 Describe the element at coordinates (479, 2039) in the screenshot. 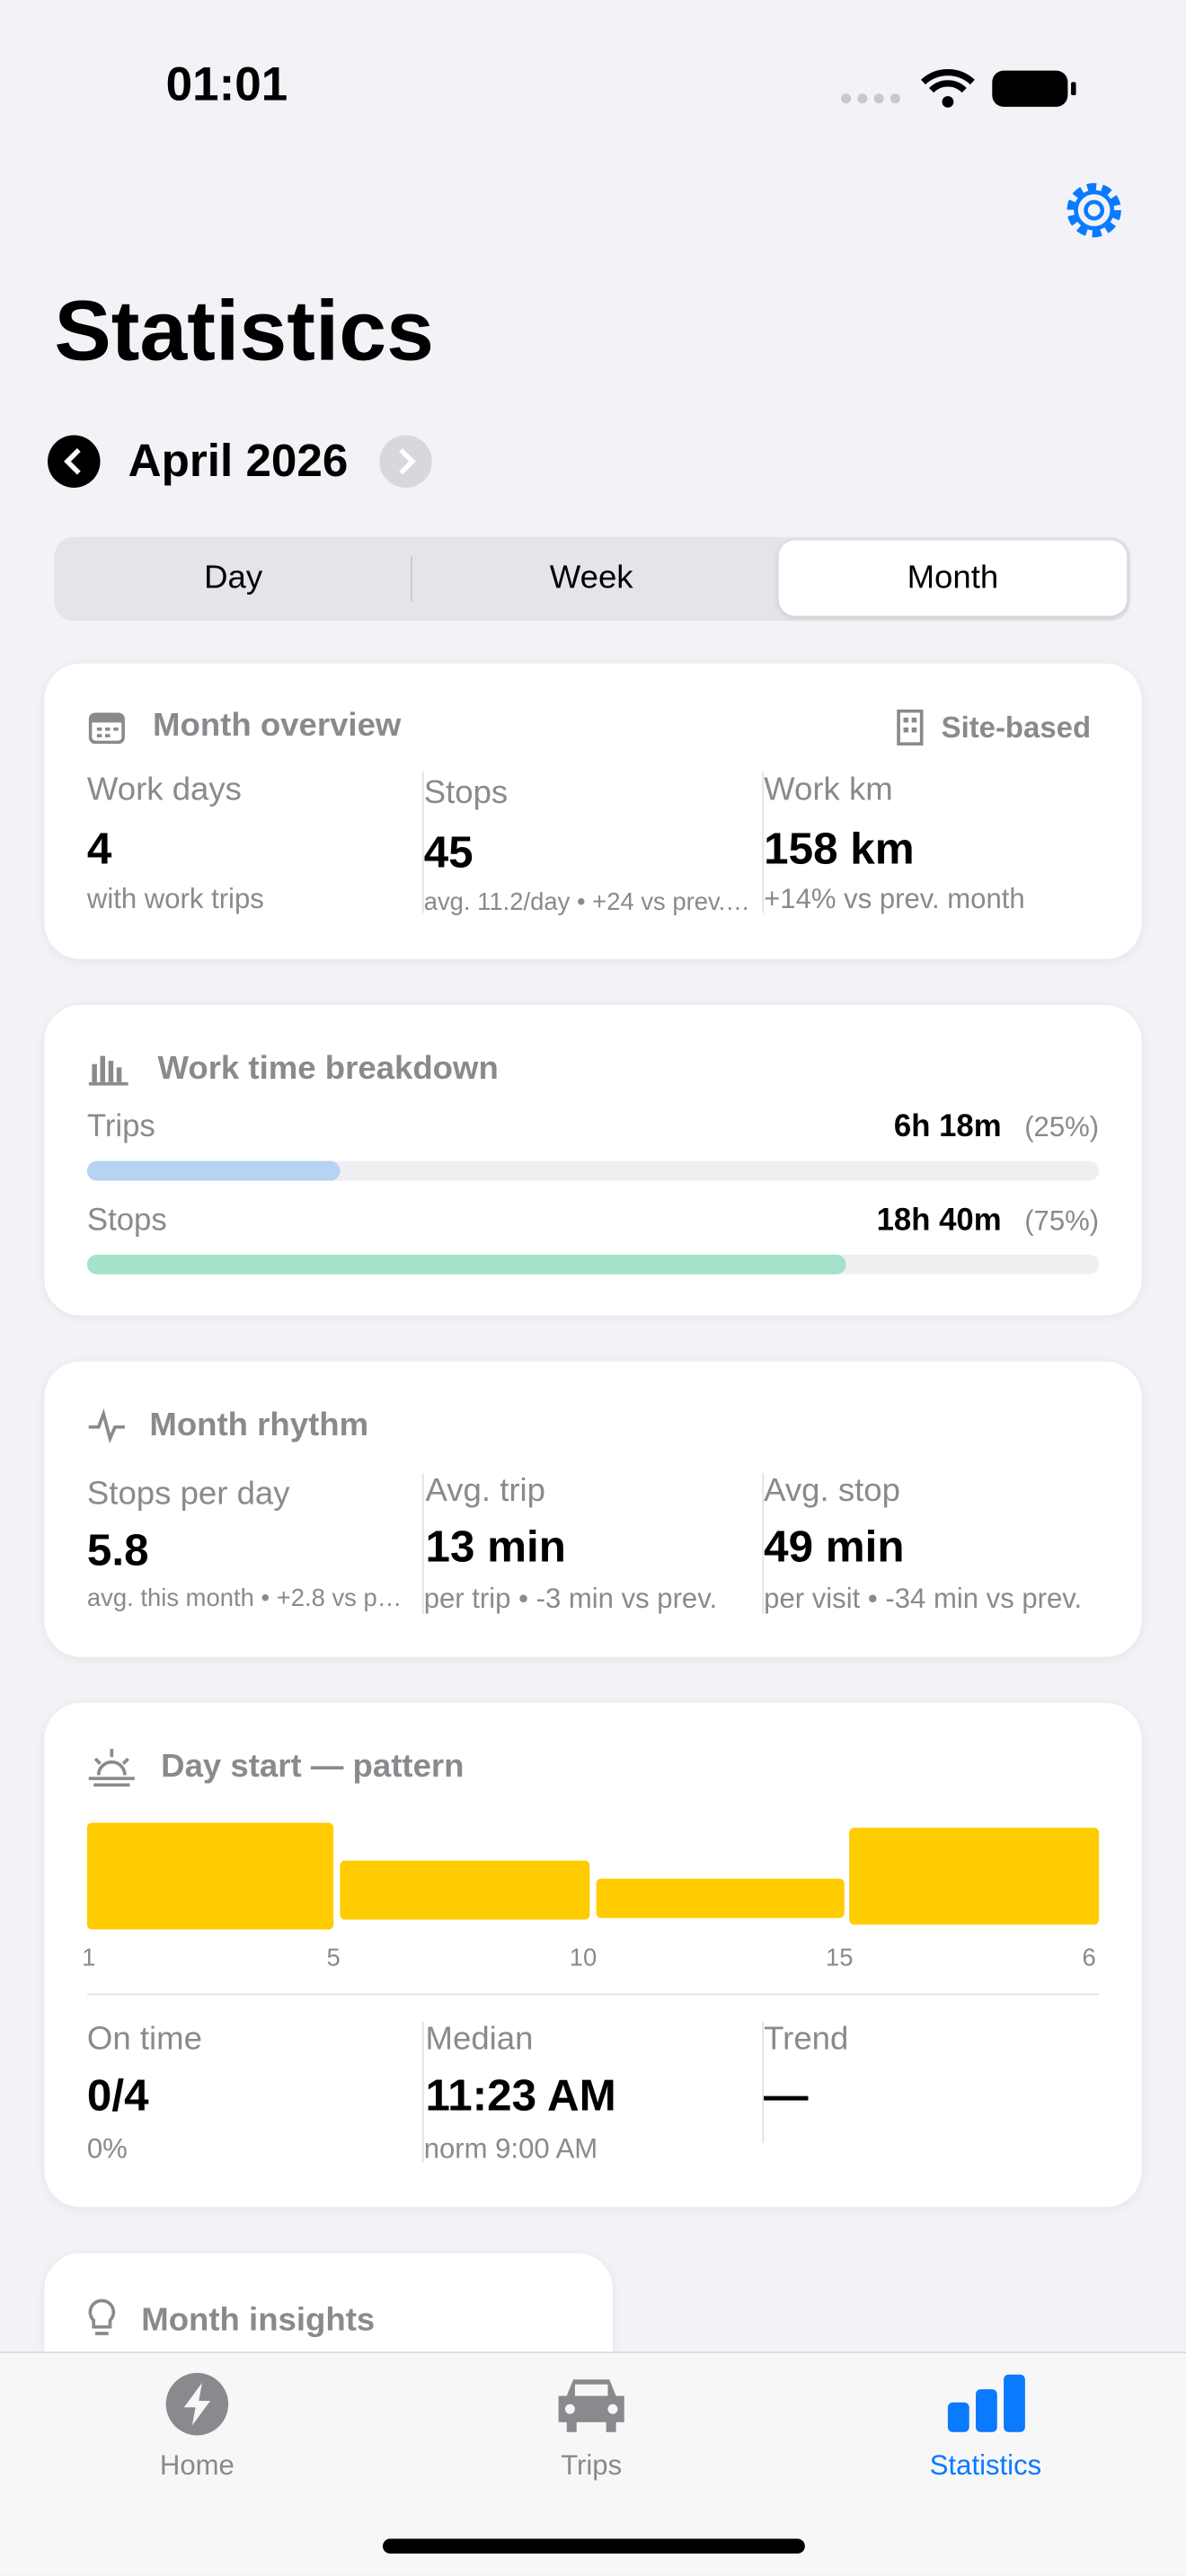

I see `metric-label: Median` at that location.